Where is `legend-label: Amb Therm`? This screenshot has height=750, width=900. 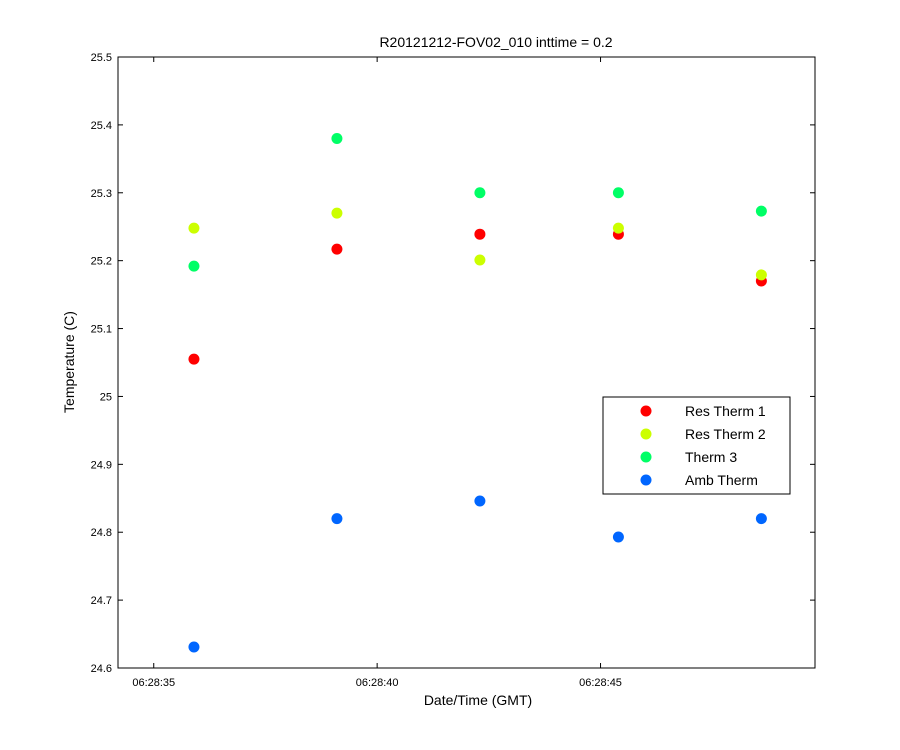
legend-label: Amb Therm is located at coordinates (721, 480).